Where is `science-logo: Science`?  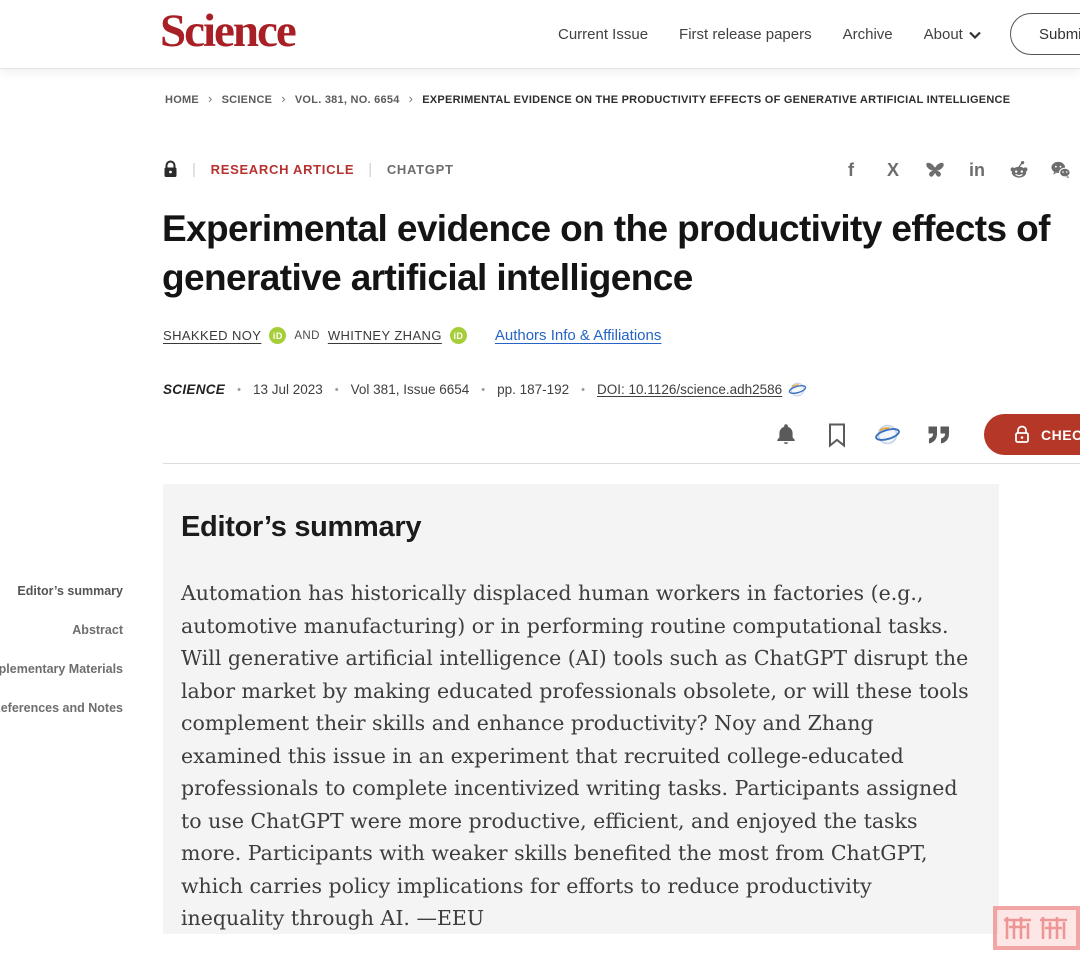 science-logo: Science is located at coordinates (228, 31).